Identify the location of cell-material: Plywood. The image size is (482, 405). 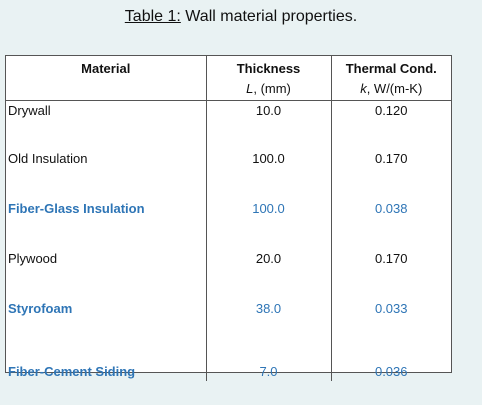
(106, 258).